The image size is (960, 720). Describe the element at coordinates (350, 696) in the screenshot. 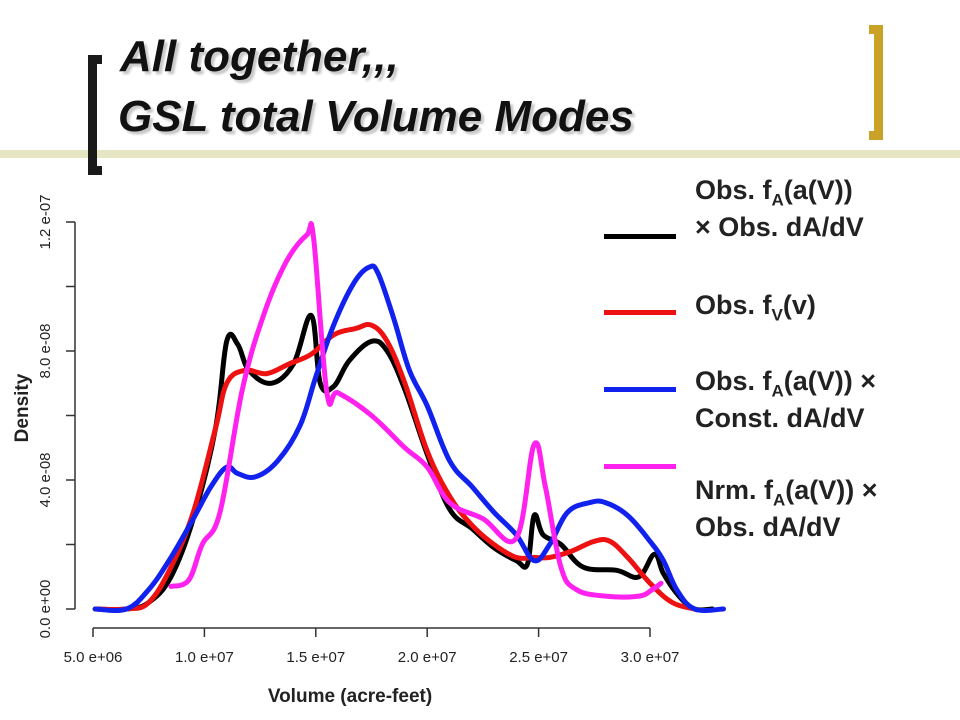

I see `x-axis-label: Volume (acre-feet)` at that location.